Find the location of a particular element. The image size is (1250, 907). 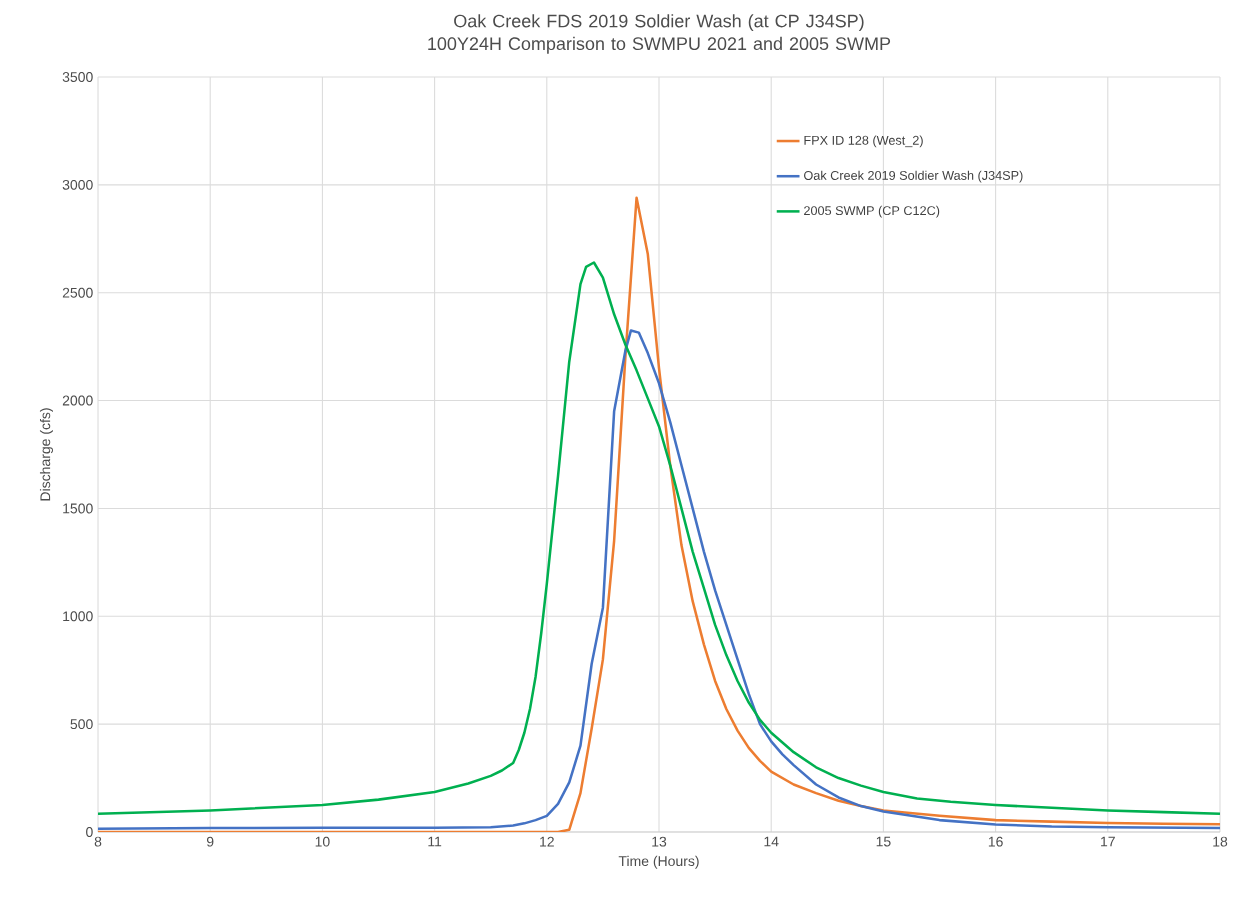

y-axis-title: Discharge (cfs) is located at coordinates (46, 454).